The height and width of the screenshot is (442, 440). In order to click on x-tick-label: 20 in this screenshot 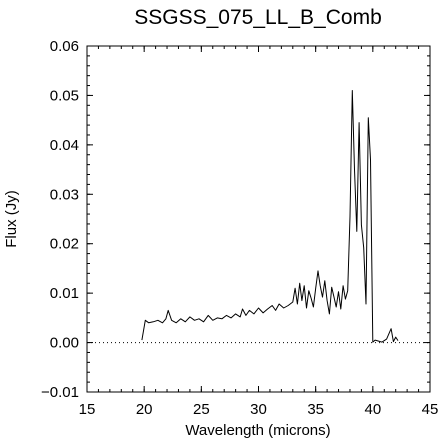, I will do `click(144, 409)`.